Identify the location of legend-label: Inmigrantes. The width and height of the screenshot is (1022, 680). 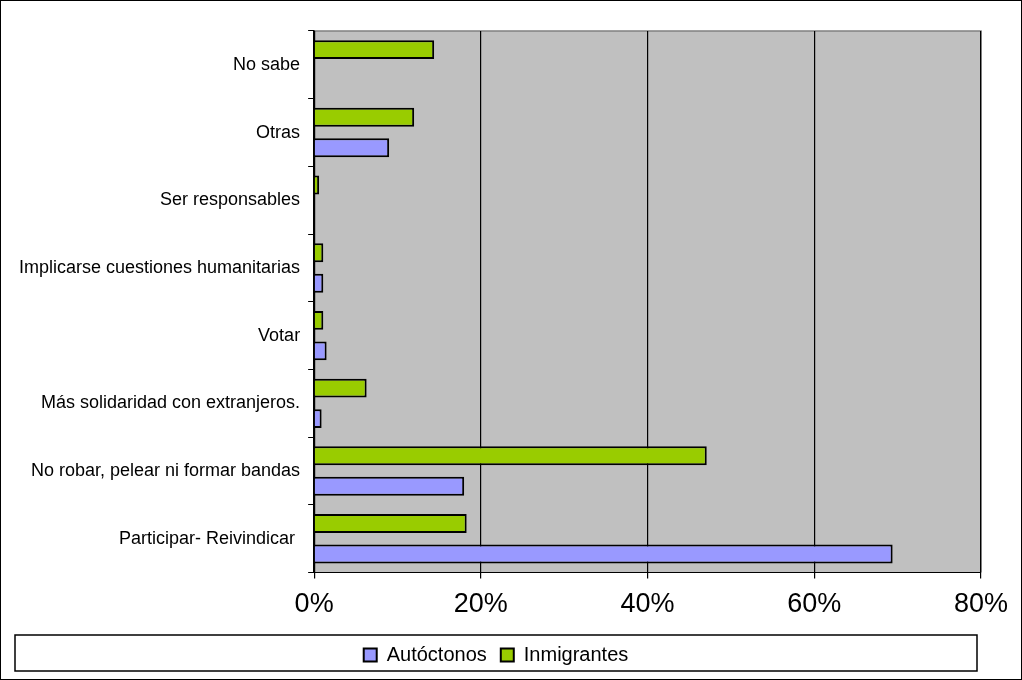
(576, 653).